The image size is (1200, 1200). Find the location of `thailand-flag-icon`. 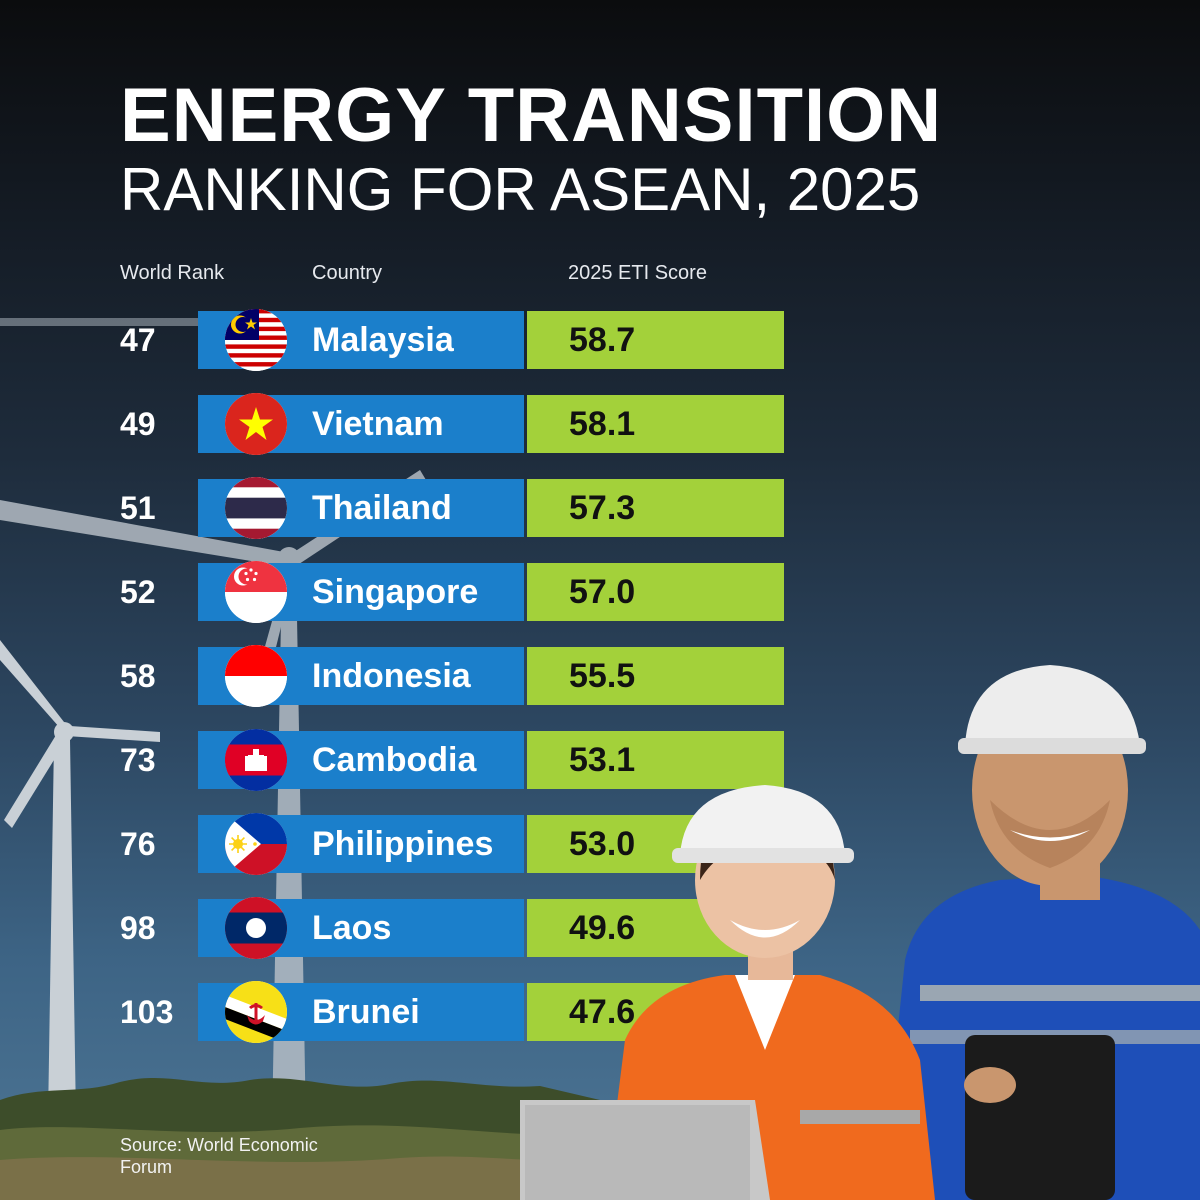

thailand-flag-icon is located at coordinates (256, 508).